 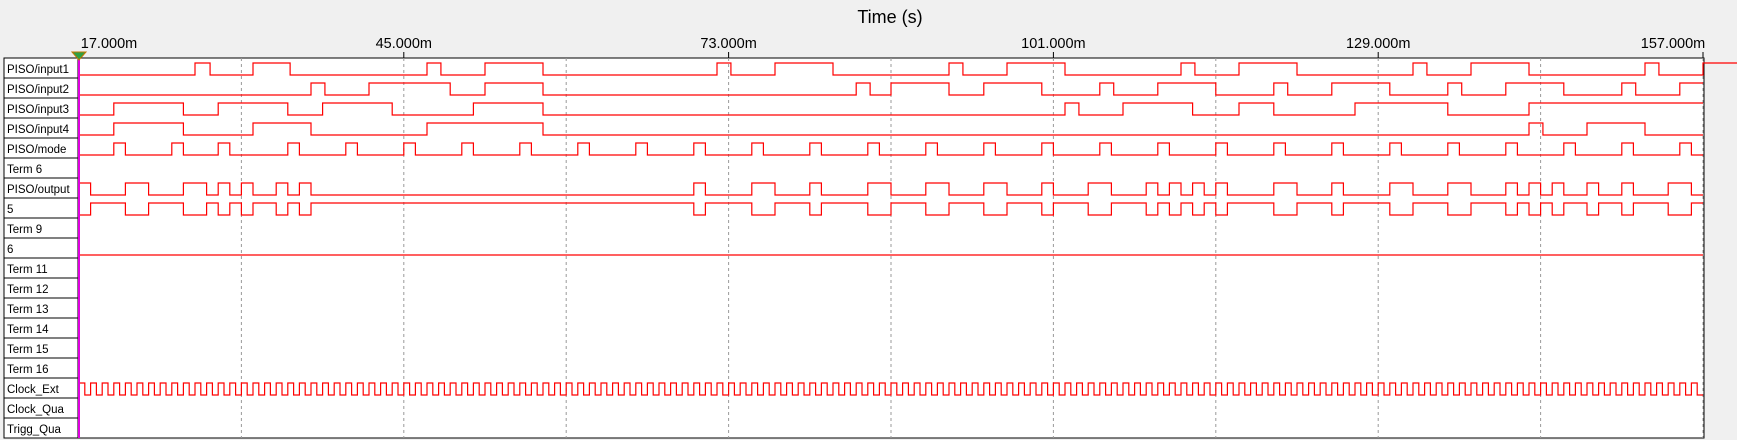 I want to click on signal-label: Term 9, so click(x=24, y=230).